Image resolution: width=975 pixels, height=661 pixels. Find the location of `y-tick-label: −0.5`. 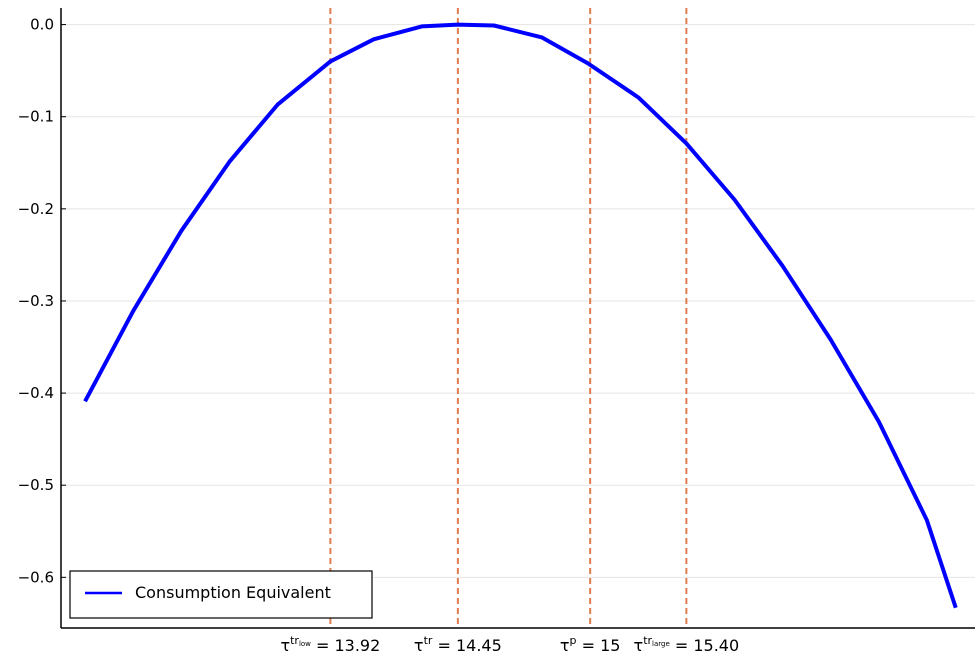

y-tick-label: −0.5 is located at coordinates (36, 485).